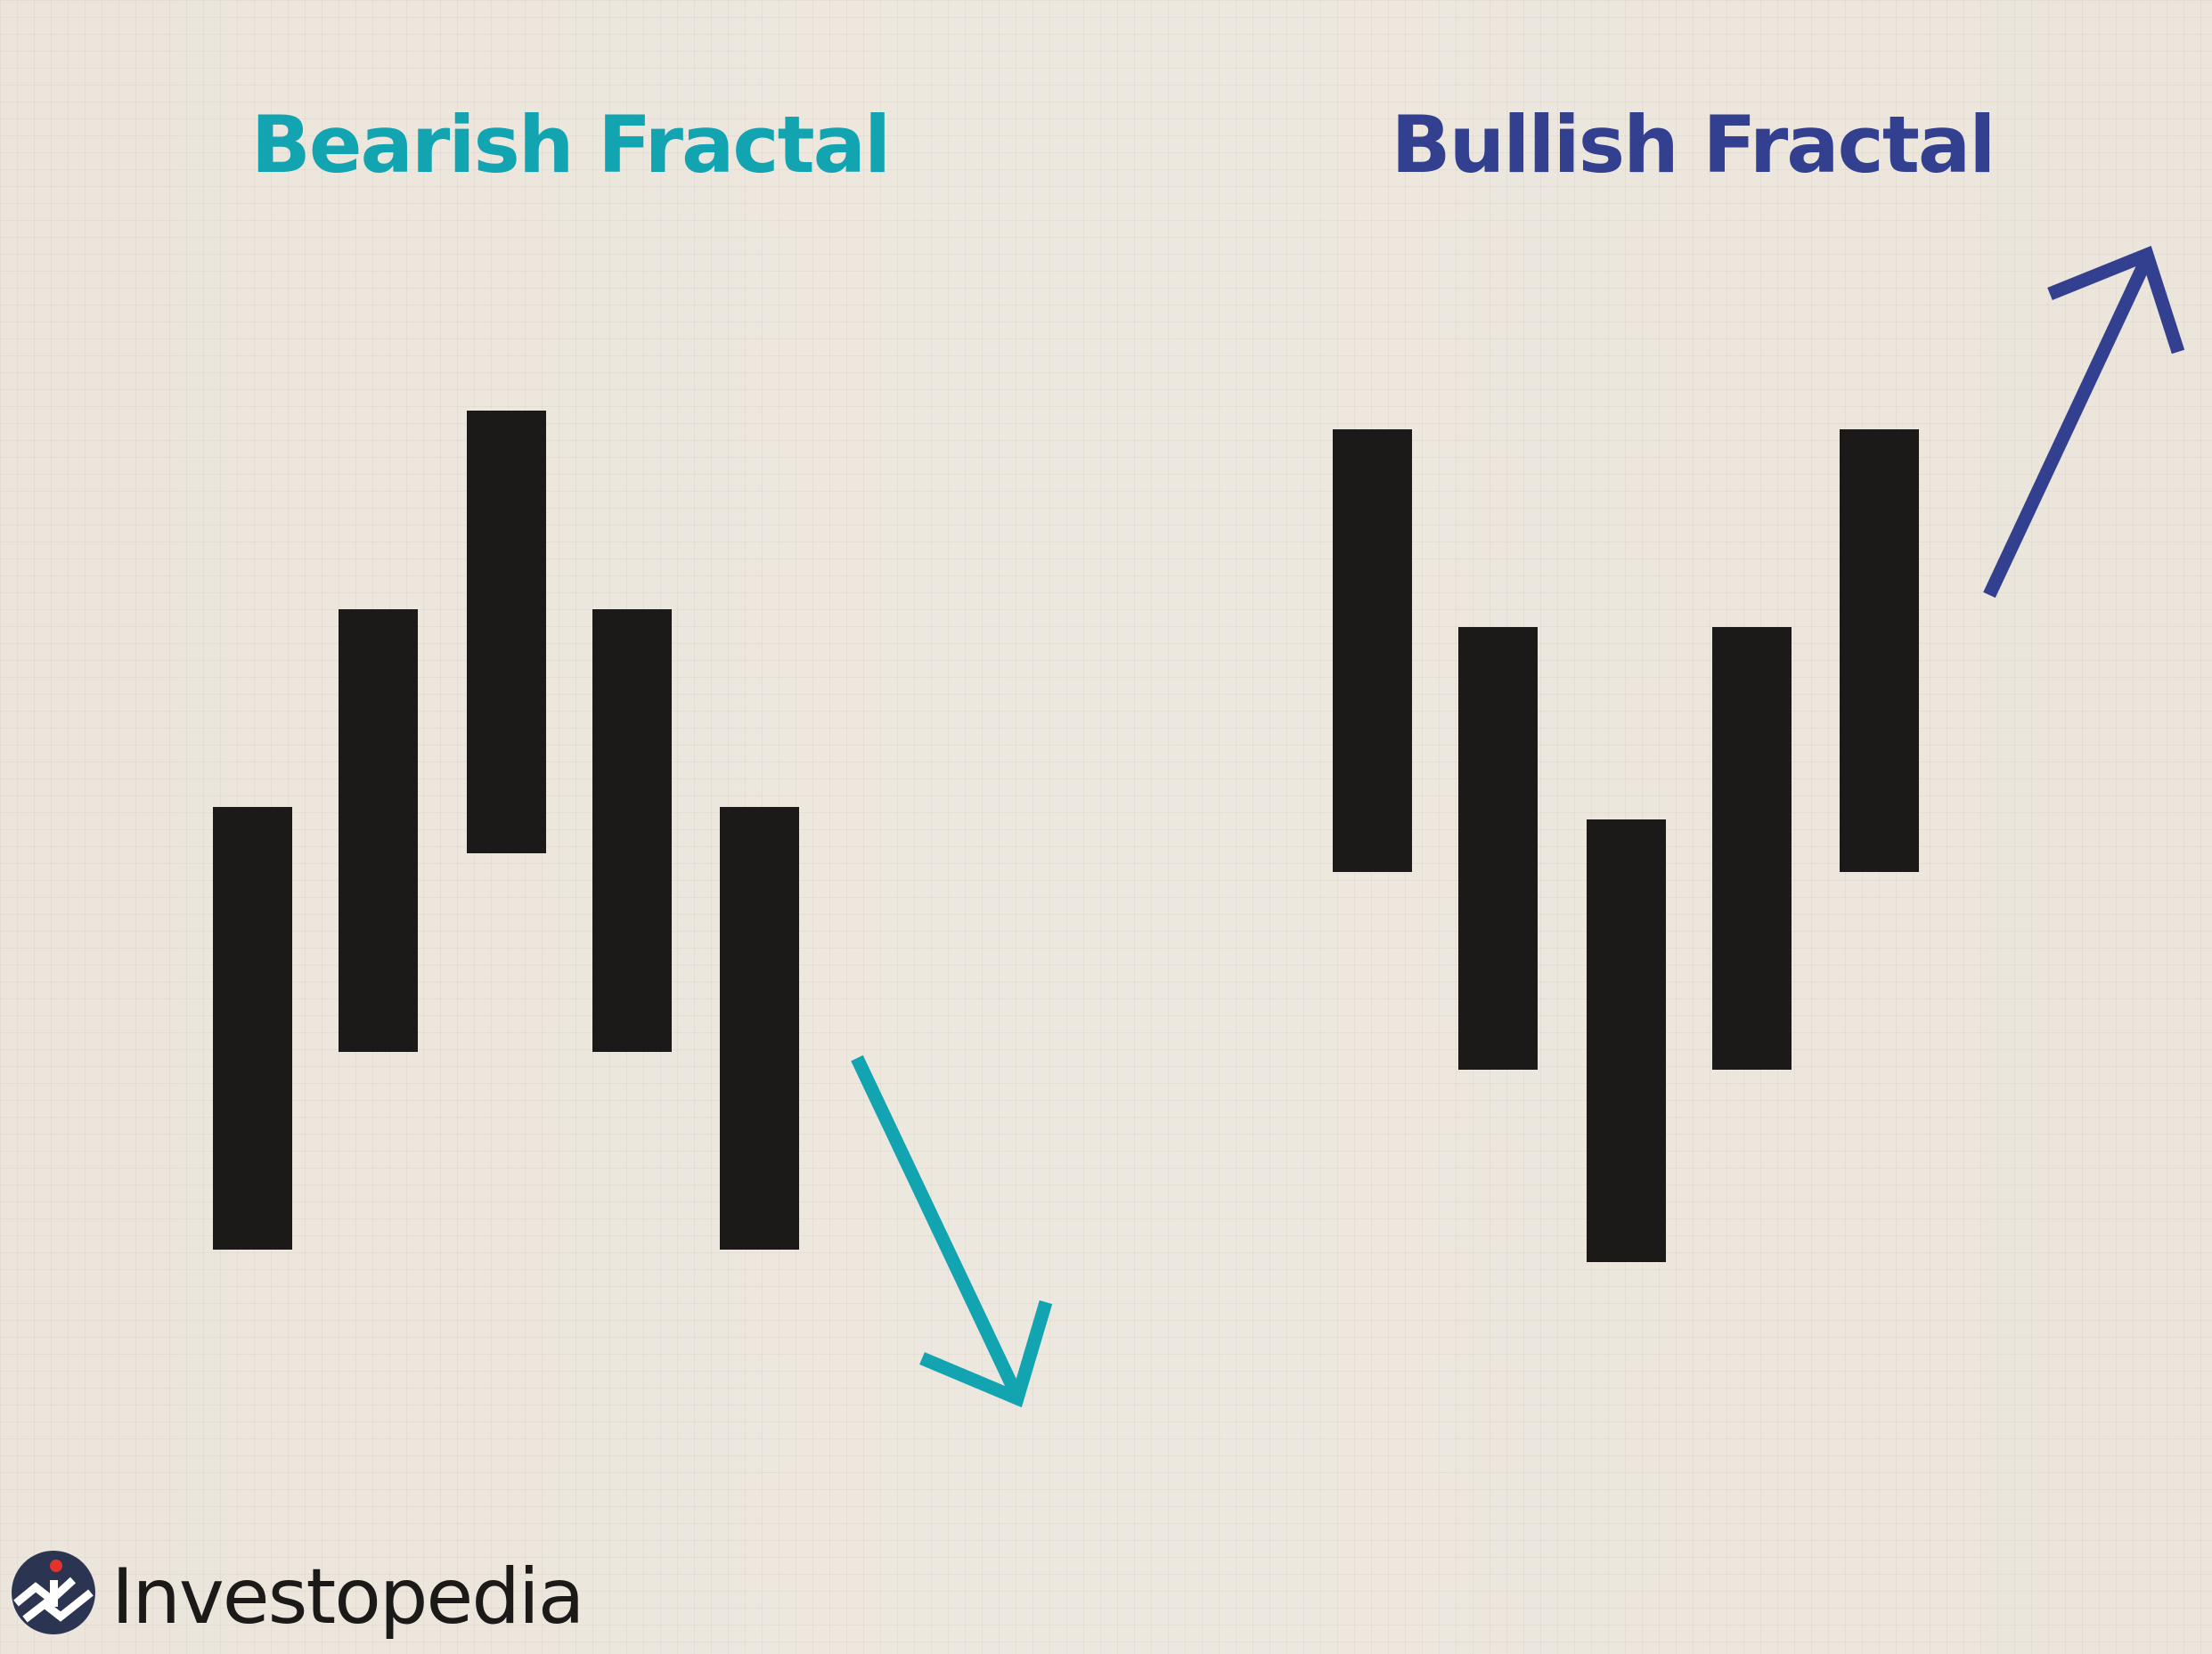 The width and height of the screenshot is (2212, 1654). What do you see at coordinates (54, 1592) in the screenshot?
I see `investopedia-logo-icon` at bounding box center [54, 1592].